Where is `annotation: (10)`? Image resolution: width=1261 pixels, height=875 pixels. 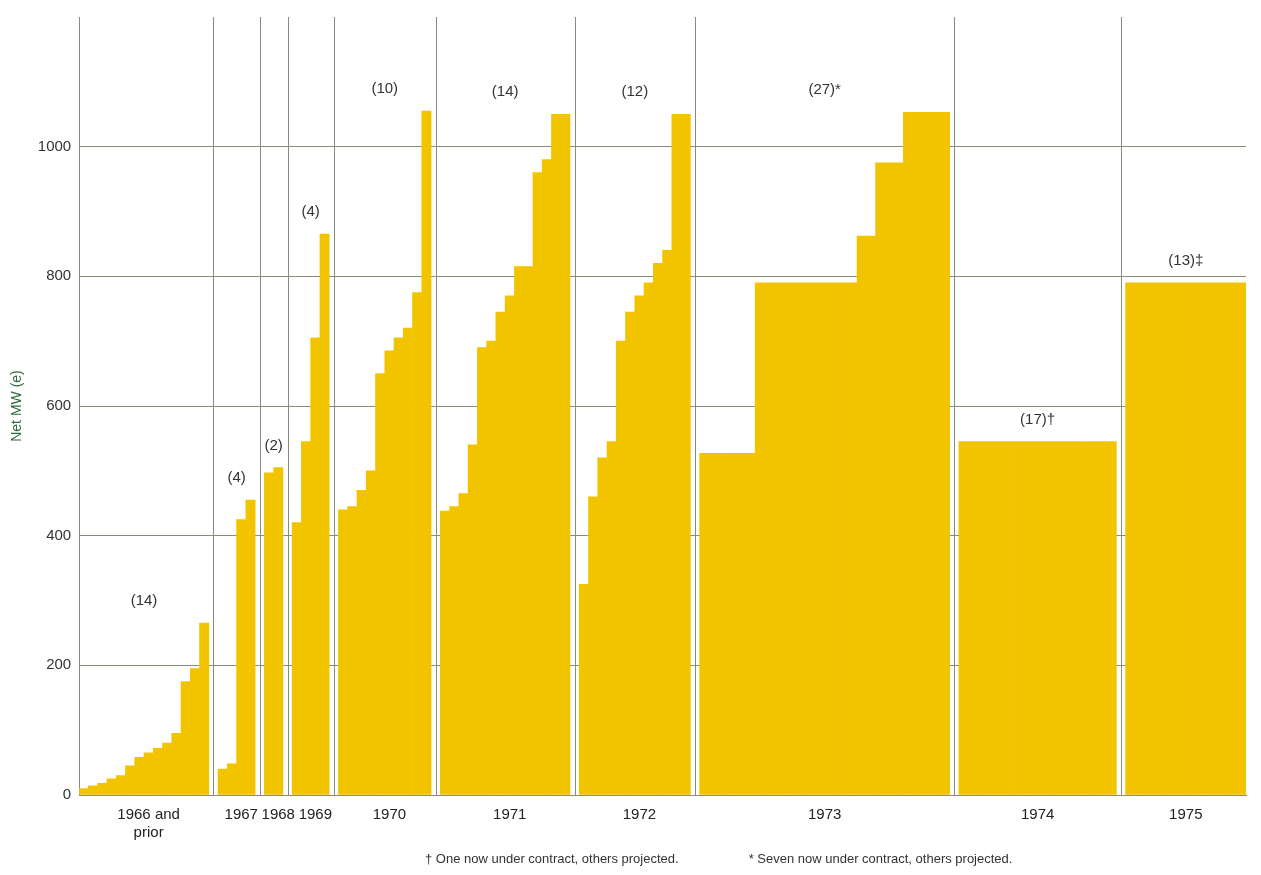
annotation: (10) is located at coordinates (385, 88).